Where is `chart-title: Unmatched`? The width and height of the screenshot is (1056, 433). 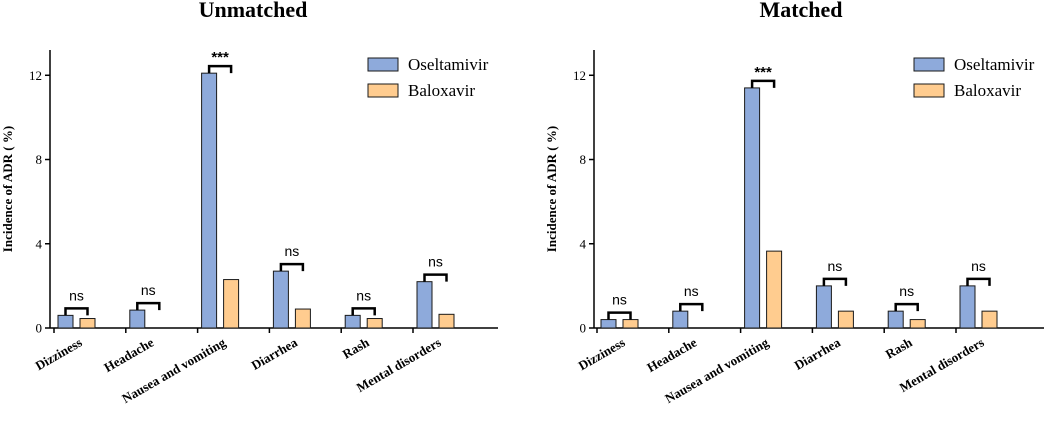 chart-title: Unmatched is located at coordinates (253, 11).